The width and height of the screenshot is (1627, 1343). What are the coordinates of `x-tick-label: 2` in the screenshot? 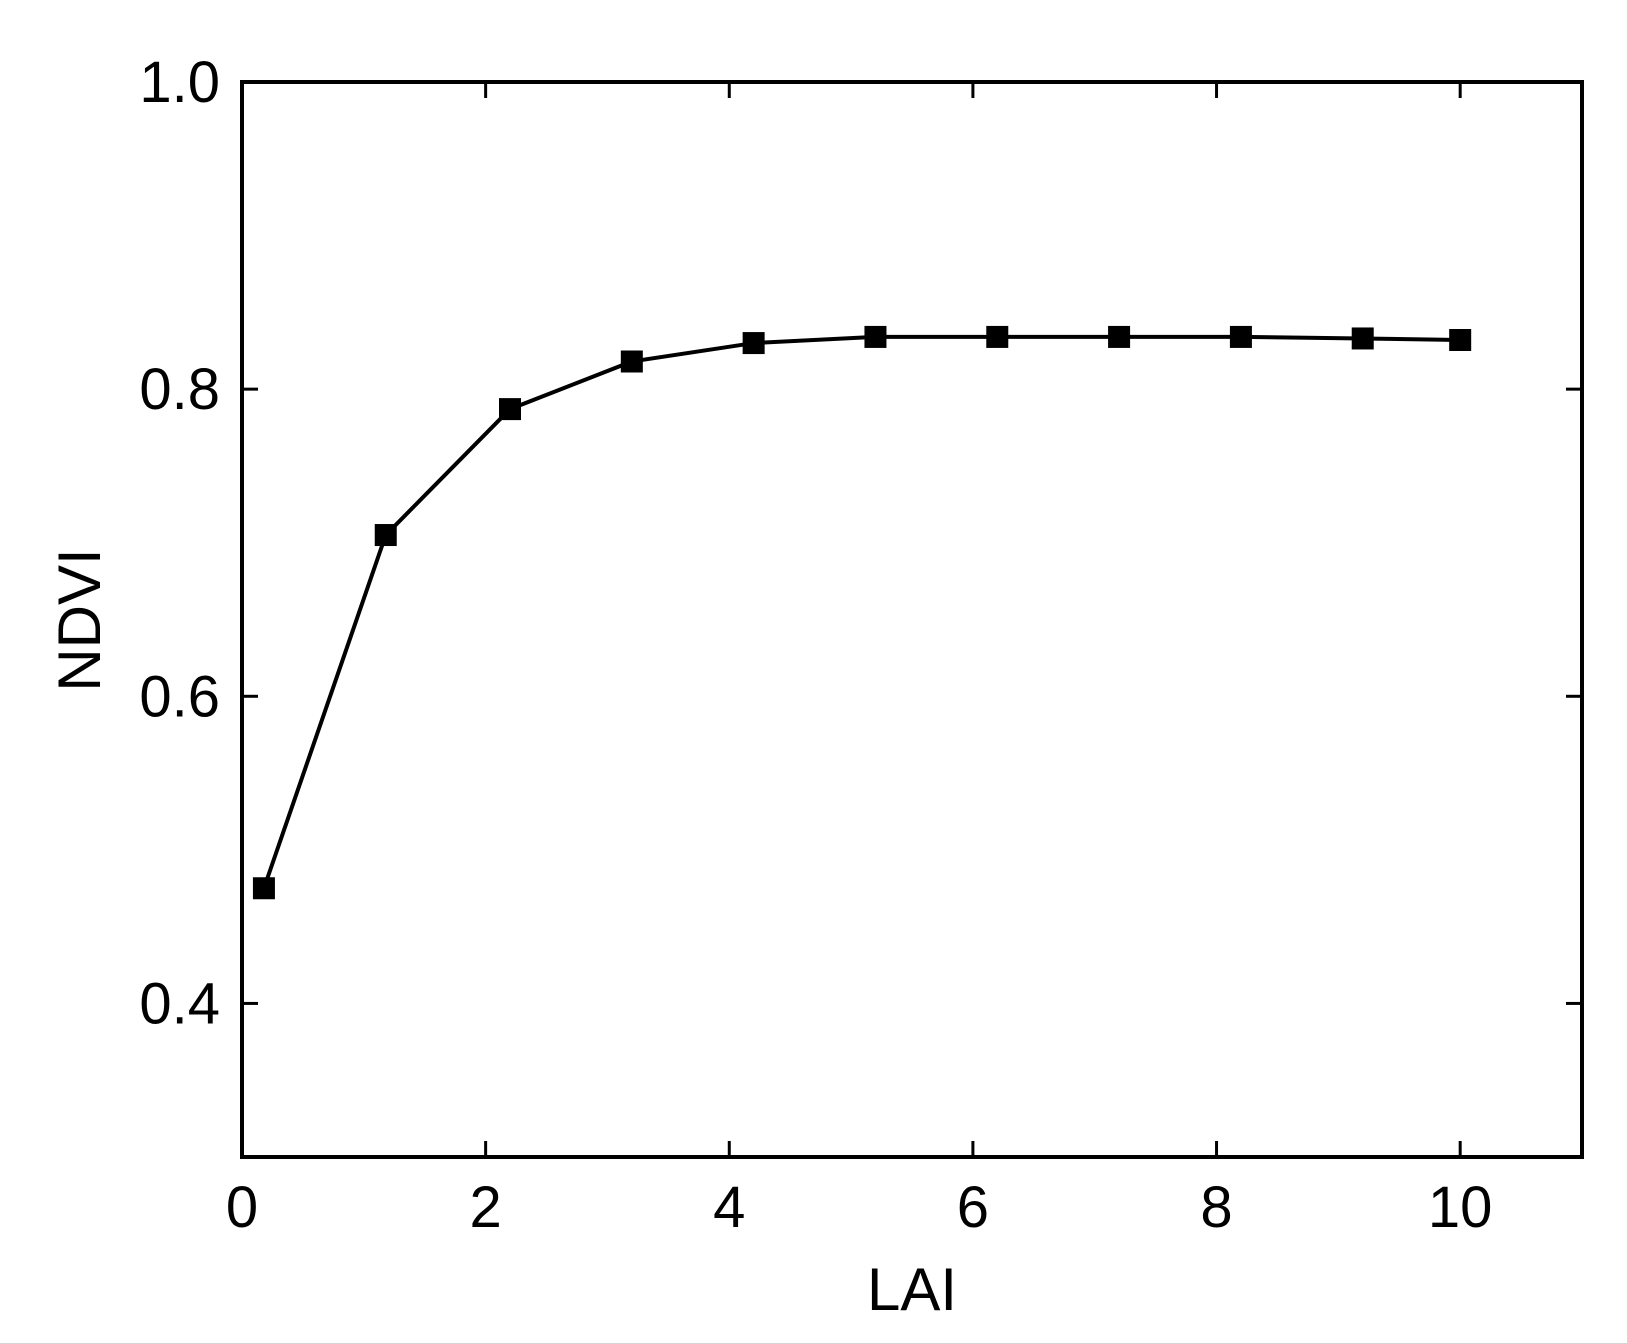 It's located at (486, 1207).